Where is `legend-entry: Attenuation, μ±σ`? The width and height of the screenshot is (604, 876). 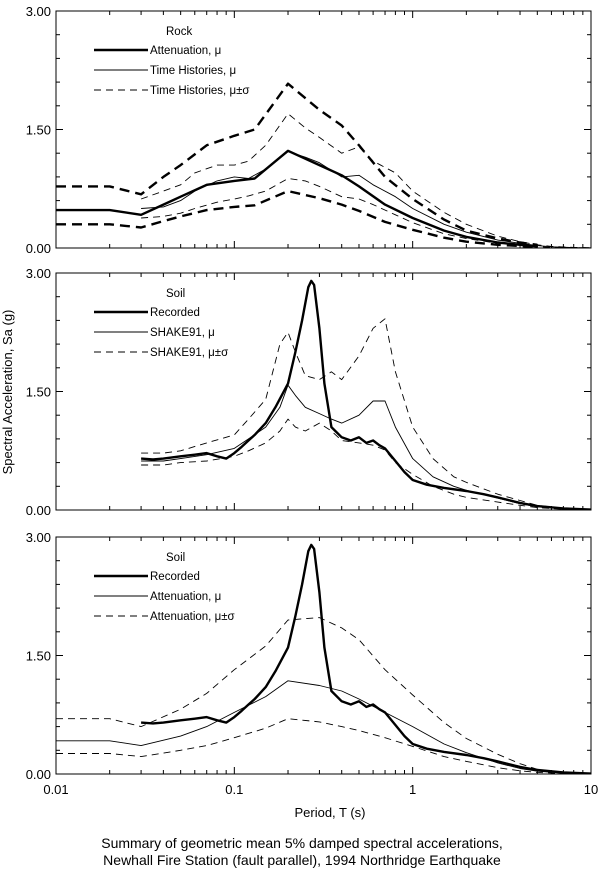
legend-entry: Attenuation, μ±σ is located at coordinates (192, 617).